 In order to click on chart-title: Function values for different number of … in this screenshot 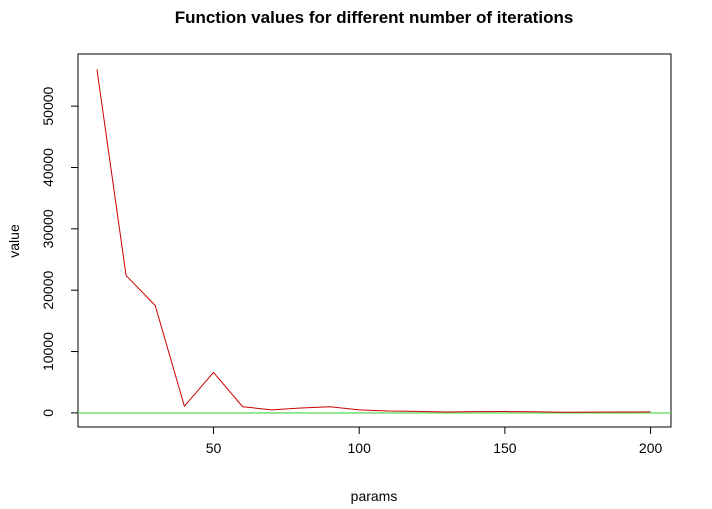, I will do `click(374, 17)`.